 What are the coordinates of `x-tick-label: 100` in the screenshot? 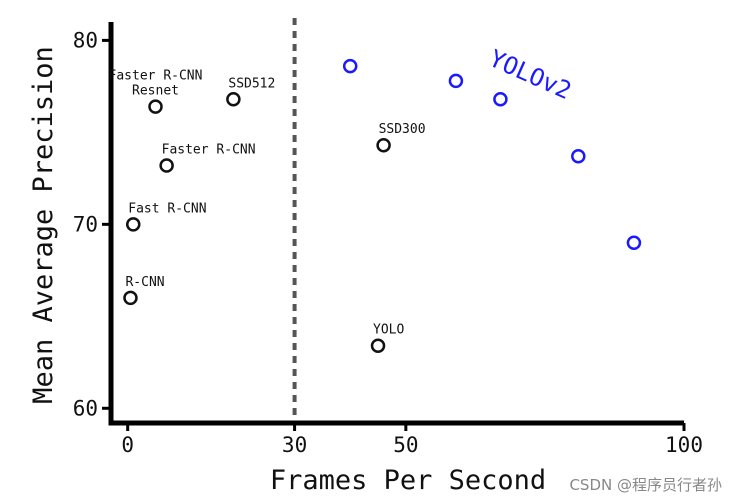 It's located at (684, 445).